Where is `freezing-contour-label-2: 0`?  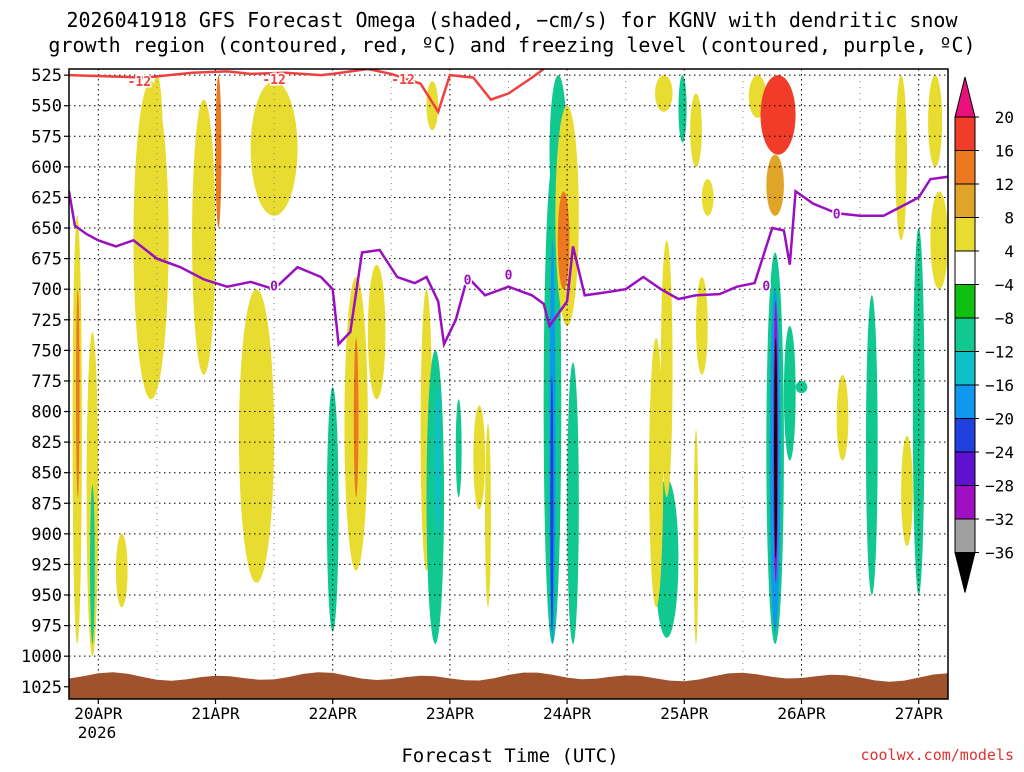 freezing-contour-label-2: 0 is located at coordinates (509, 276).